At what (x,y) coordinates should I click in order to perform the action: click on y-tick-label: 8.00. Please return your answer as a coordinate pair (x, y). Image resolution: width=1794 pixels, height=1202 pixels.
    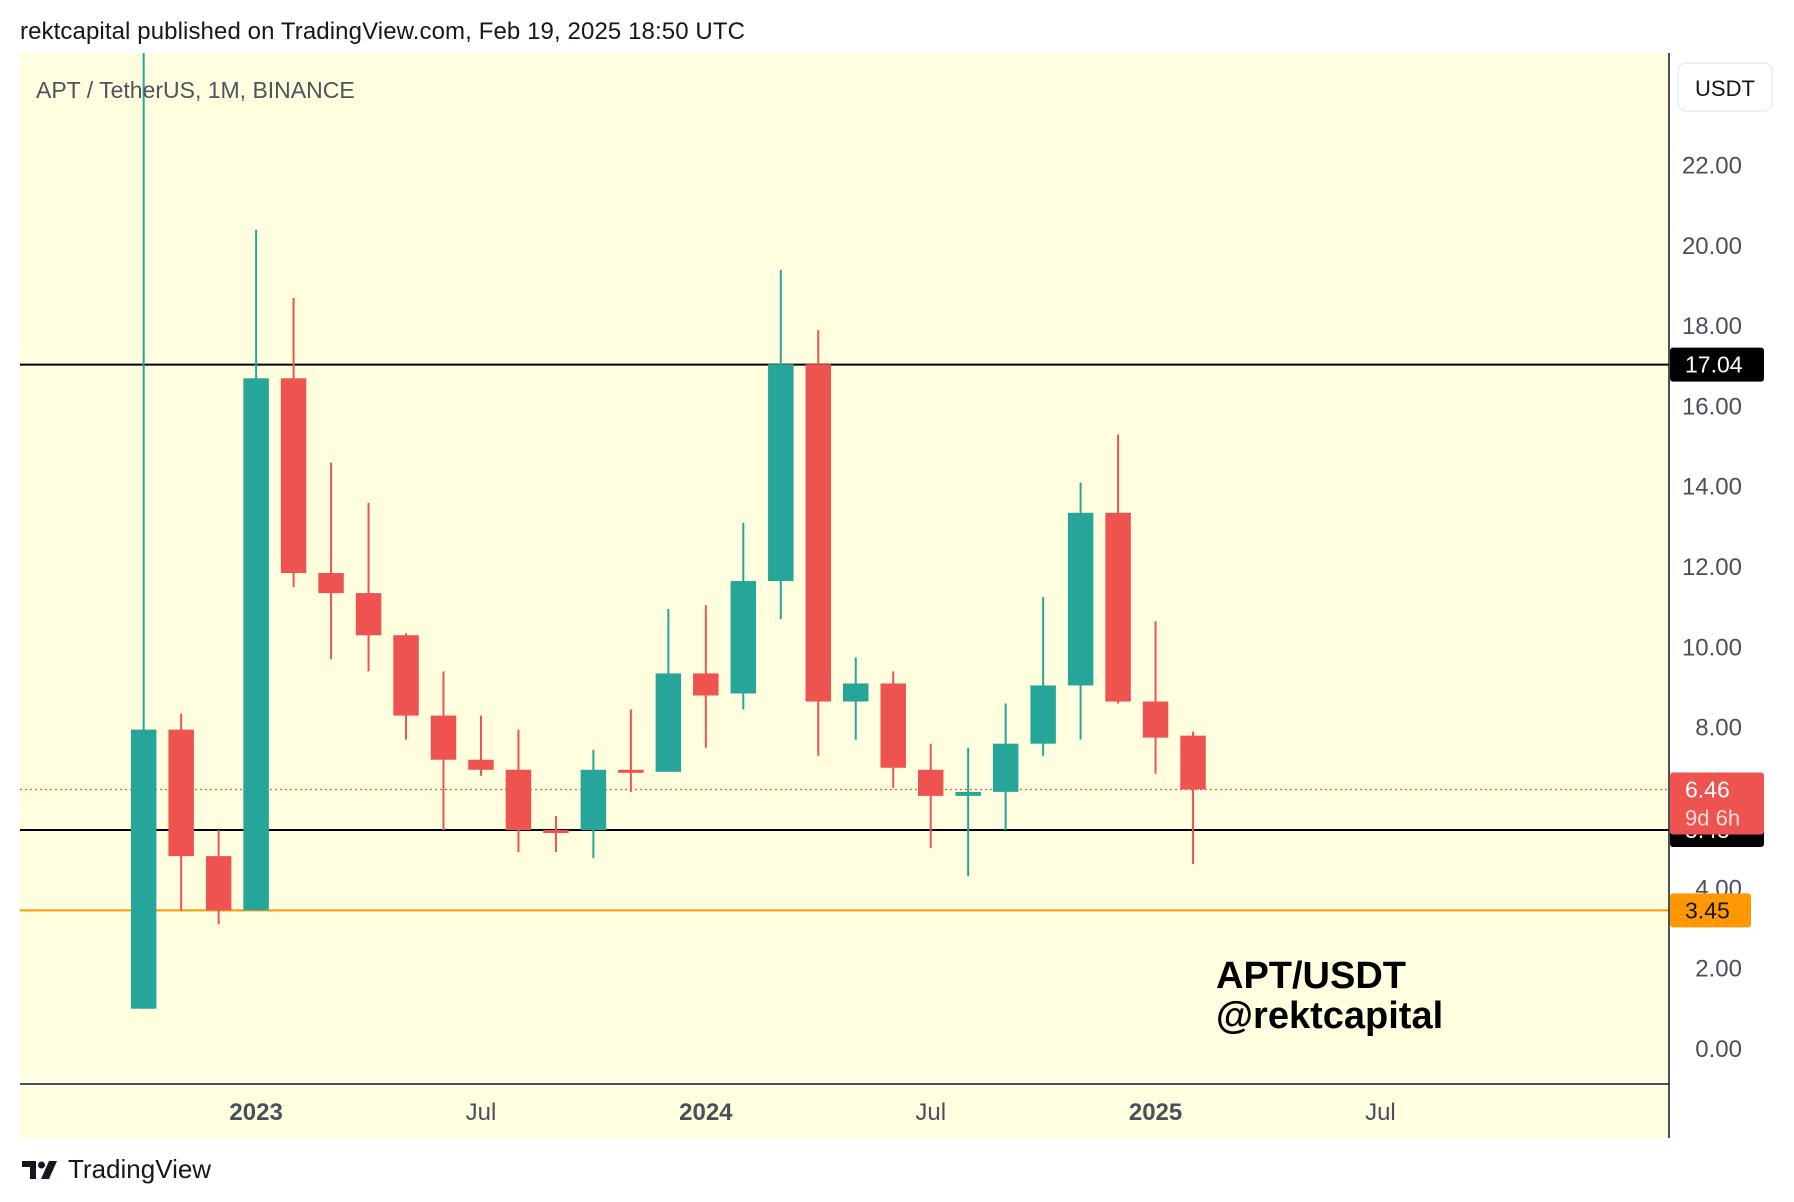
    Looking at the image, I should click on (1718, 728).